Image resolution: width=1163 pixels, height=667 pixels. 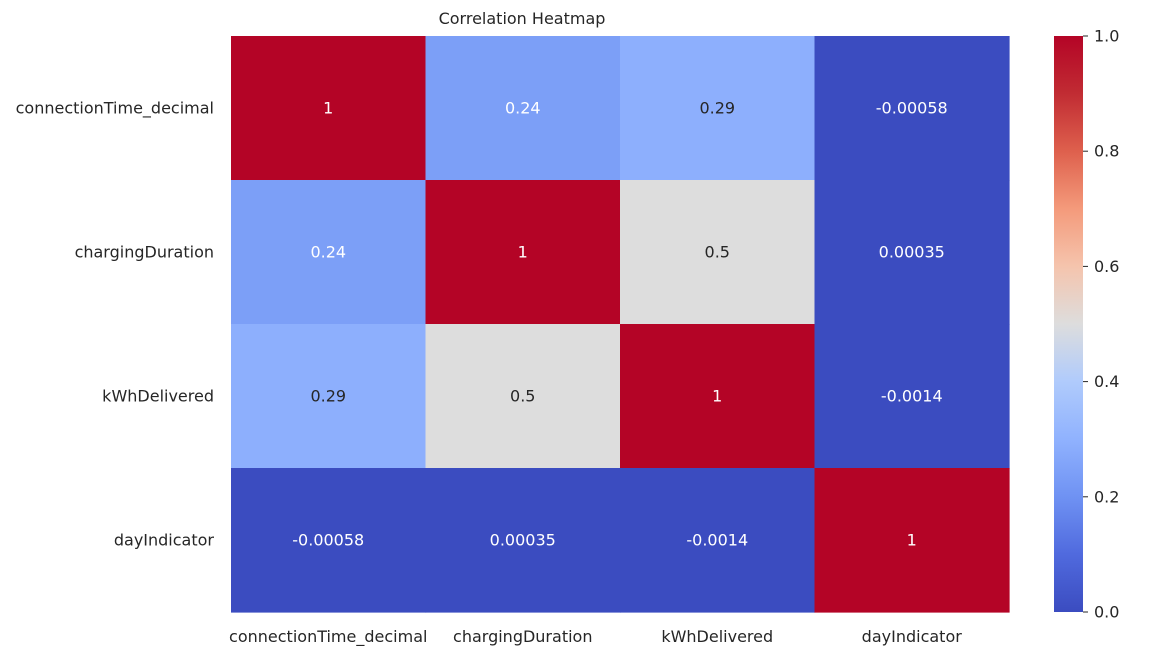 I want to click on y-tick-label: connectionTime_decimal, so click(x=115, y=109).